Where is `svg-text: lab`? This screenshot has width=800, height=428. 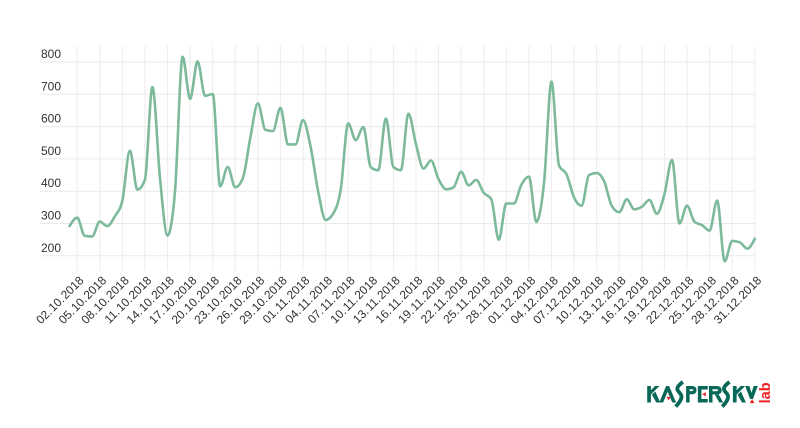 svg-text: lab is located at coordinates (766, 392).